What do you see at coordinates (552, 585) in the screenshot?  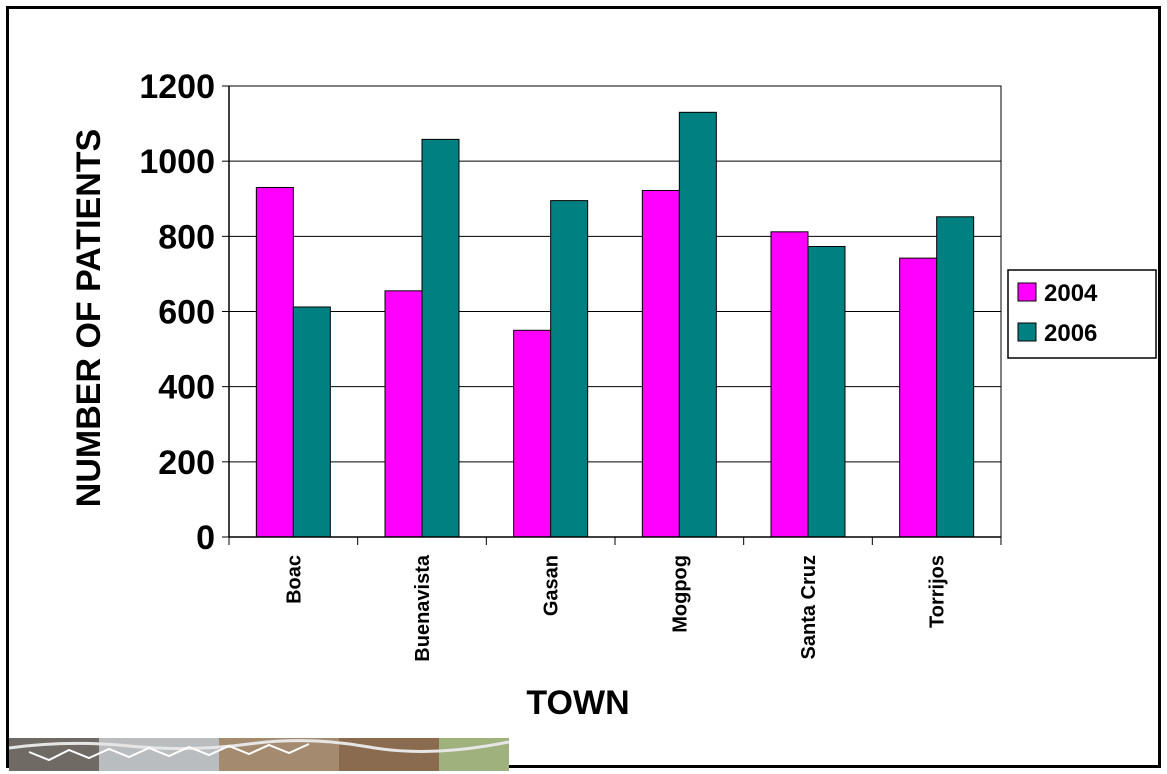 I see `x-category-label: Gasan` at bounding box center [552, 585].